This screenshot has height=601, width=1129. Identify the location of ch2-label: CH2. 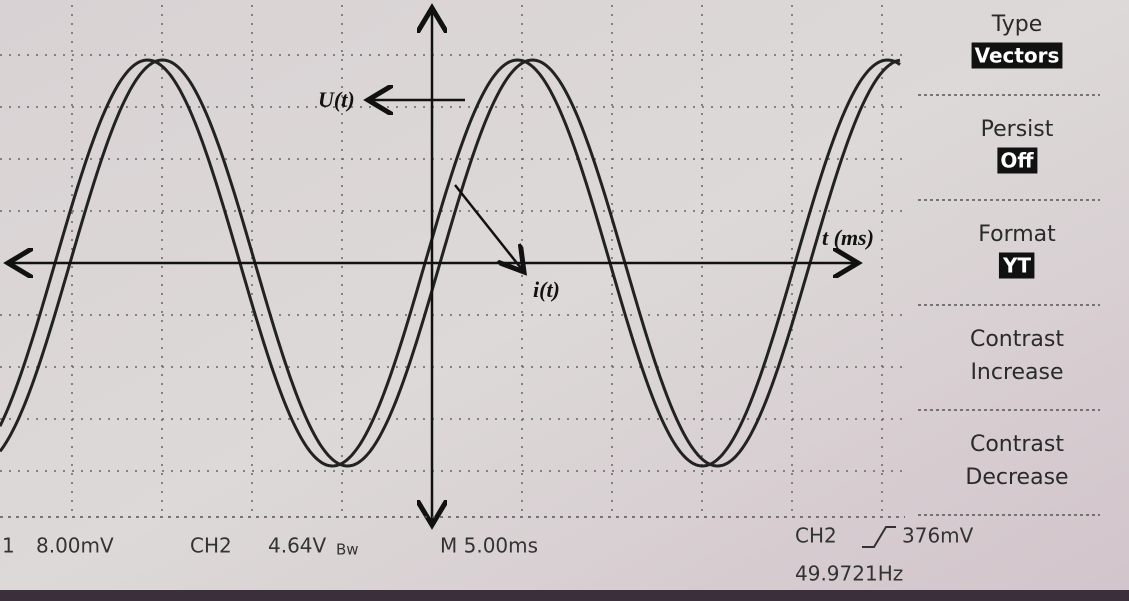
(211, 546).